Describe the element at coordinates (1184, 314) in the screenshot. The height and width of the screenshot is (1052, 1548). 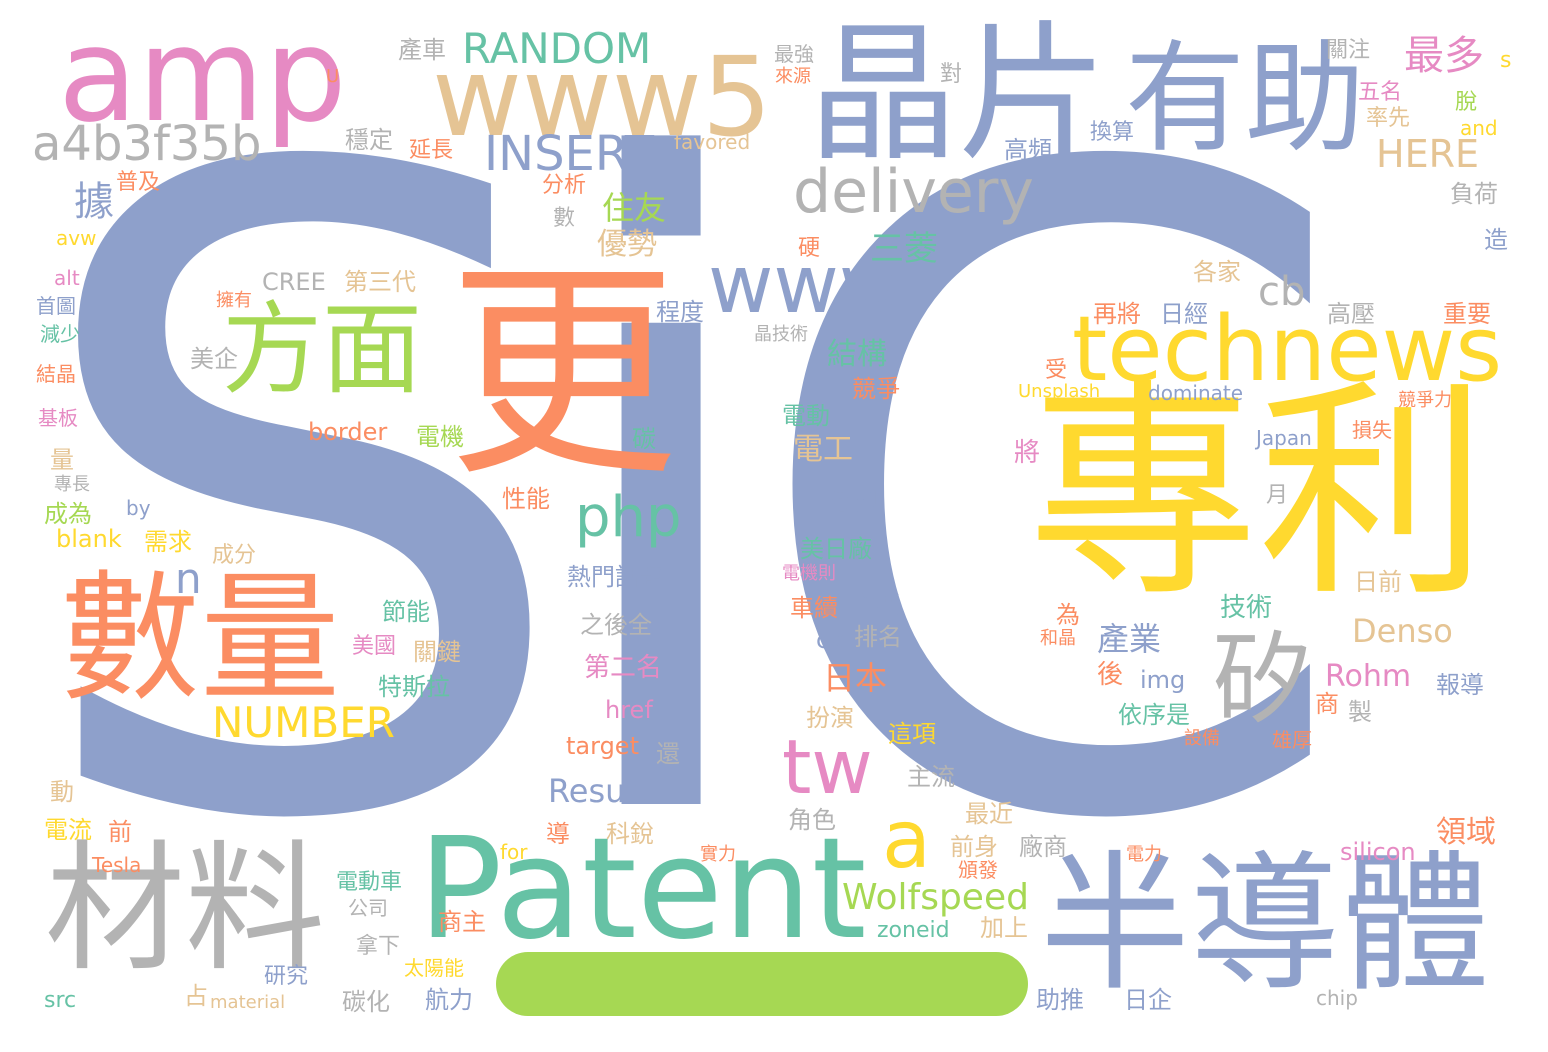
I see `word-cjk-97: 日經` at that location.